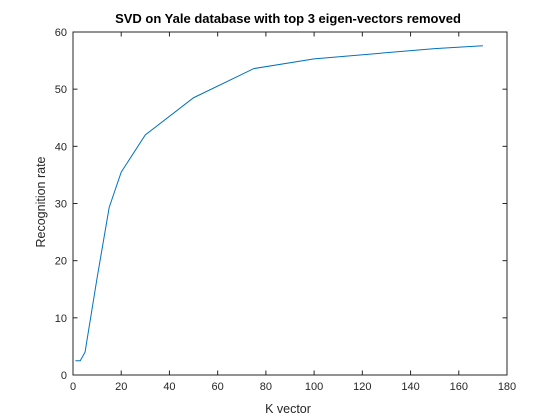 The height and width of the screenshot is (420, 560). I want to click on x-tick-label: 0, so click(73, 387).